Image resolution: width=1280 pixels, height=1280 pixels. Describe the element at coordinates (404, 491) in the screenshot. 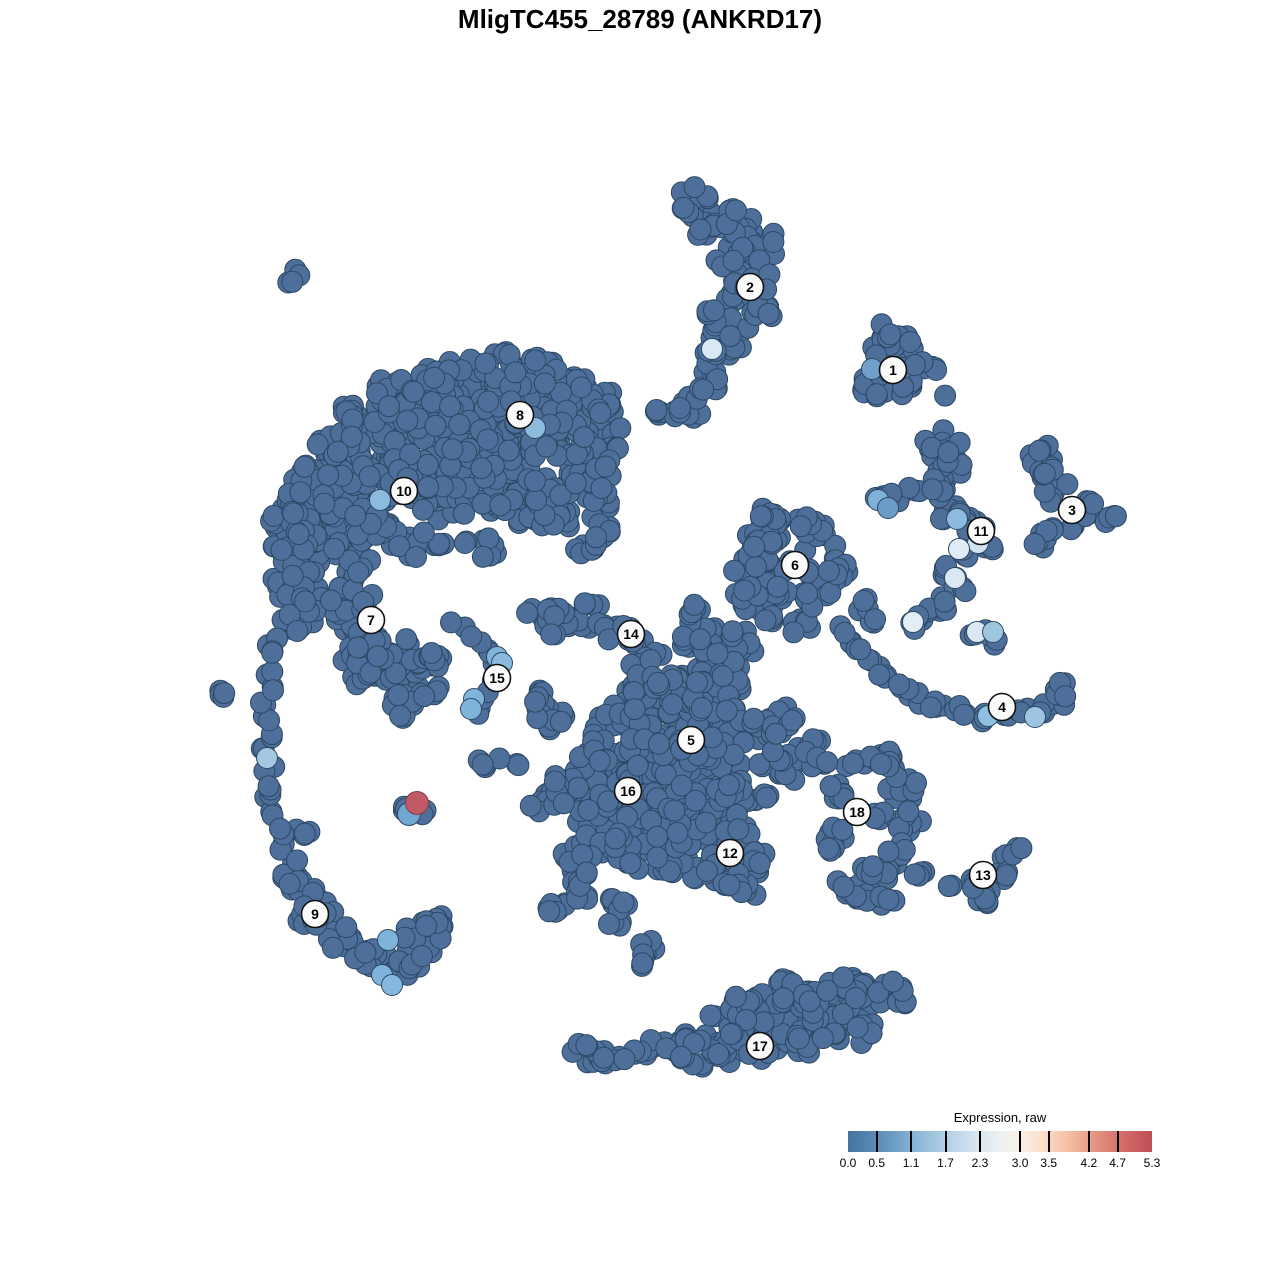

I see `cluster-label-text: 10` at that location.